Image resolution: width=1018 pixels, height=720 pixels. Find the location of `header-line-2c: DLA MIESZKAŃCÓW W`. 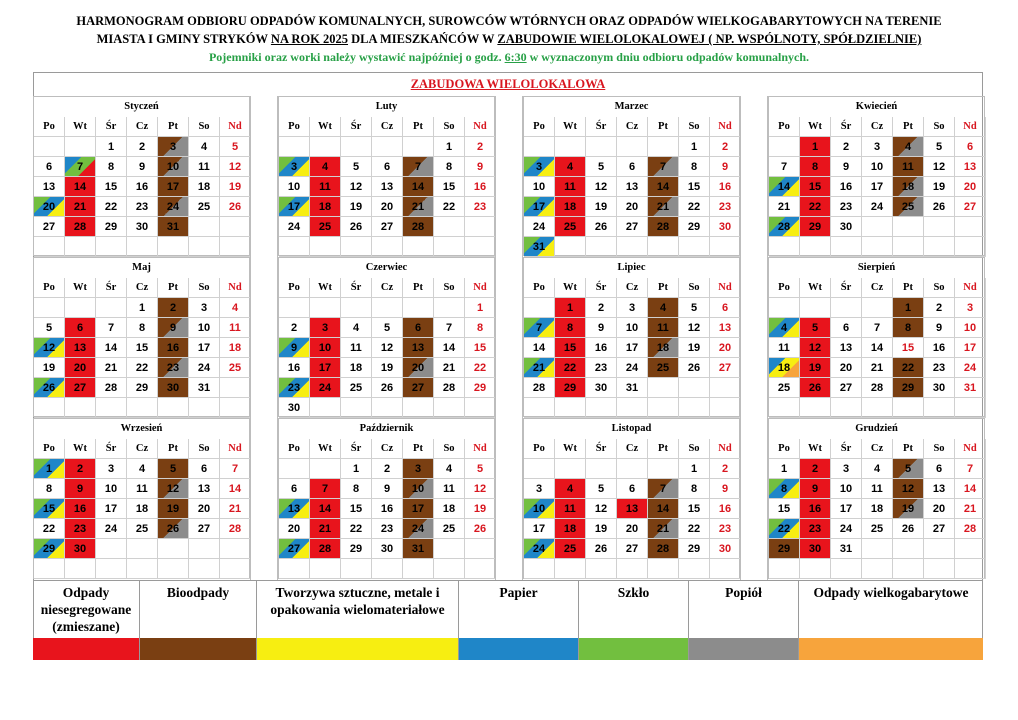

header-line-2c: DLA MIESZKAŃCÓW W is located at coordinates (423, 39).